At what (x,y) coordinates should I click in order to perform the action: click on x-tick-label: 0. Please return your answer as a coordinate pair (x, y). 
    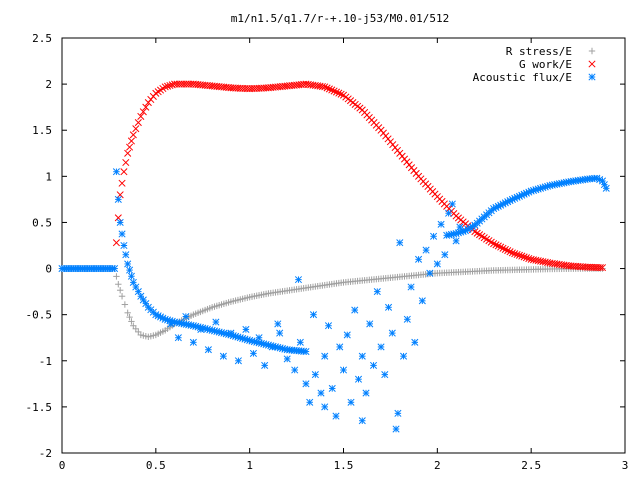
    Looking at the image, I should click on (62, 465).